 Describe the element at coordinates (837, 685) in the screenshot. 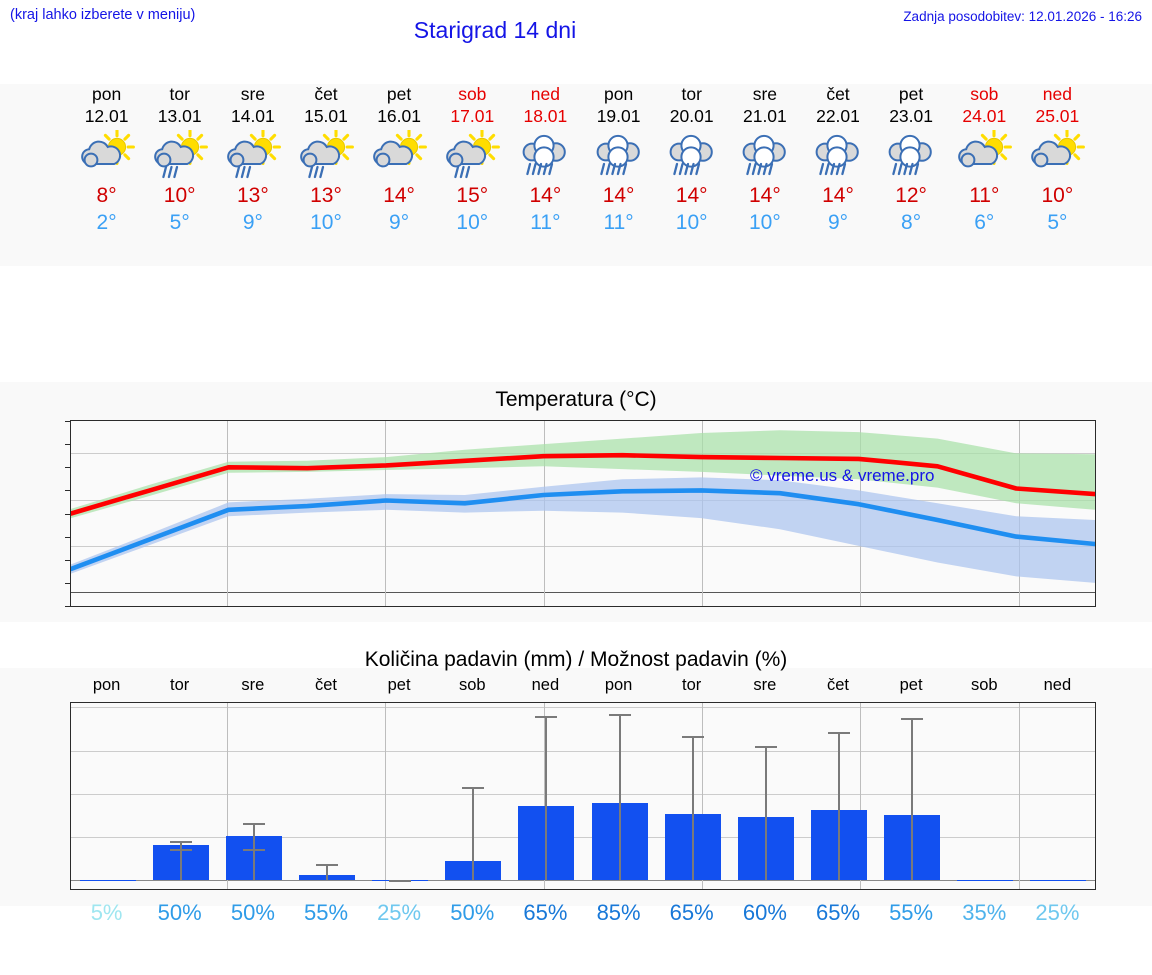

I see `precipitation-day-label: čet` at that location.